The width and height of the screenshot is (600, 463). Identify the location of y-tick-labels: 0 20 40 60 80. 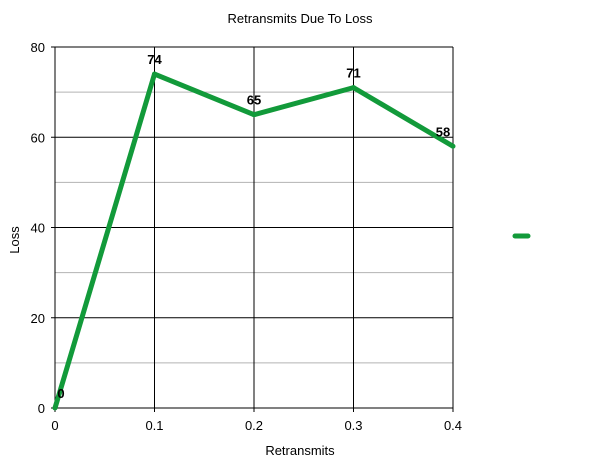
(38, 228).